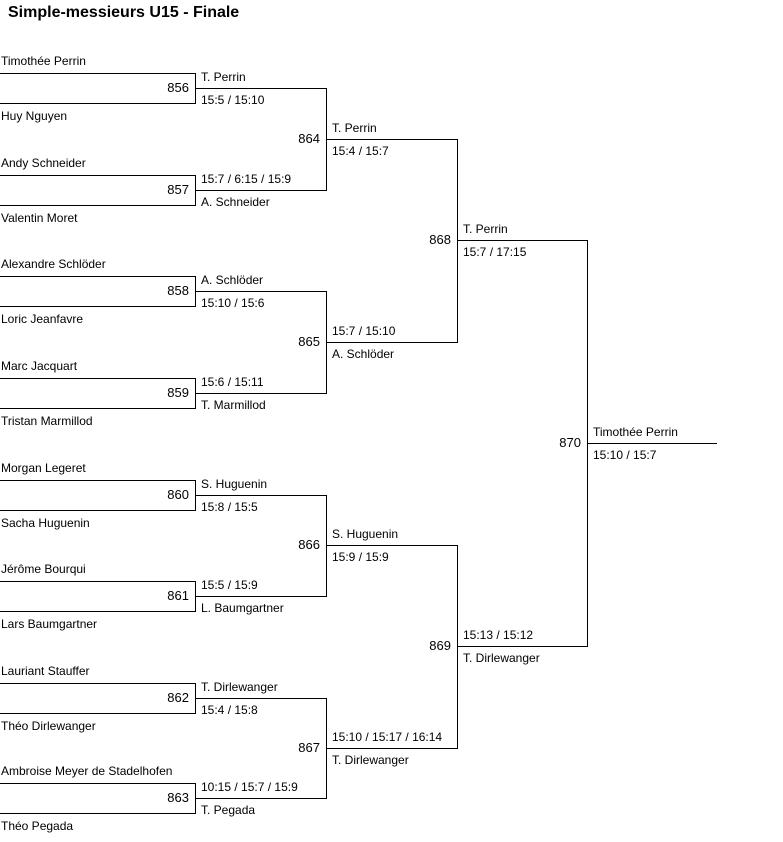 This screenshot has height=842, width=783. Describe the element at coordinates (178, 797) in the screenshot. I see `match-number: 863` at that location.